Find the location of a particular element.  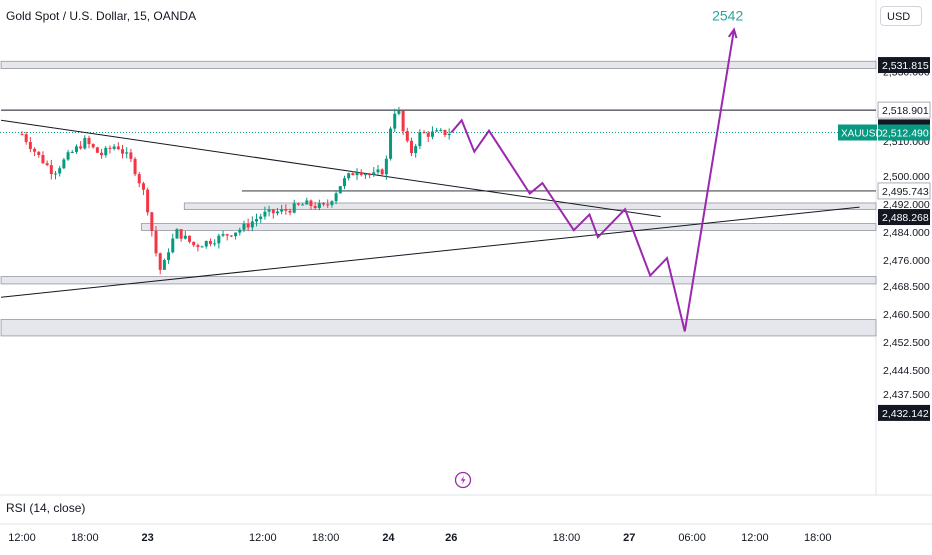

price-label: 2,531.815 is located at coordinates (905, 66).